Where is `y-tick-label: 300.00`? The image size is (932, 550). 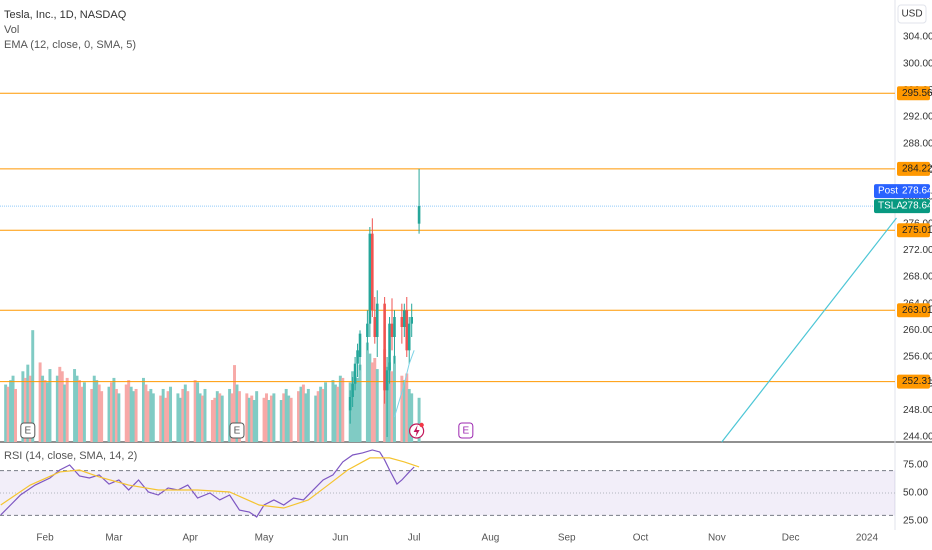
y-tick-label: 300.00 is located at coordinates (917, 63).